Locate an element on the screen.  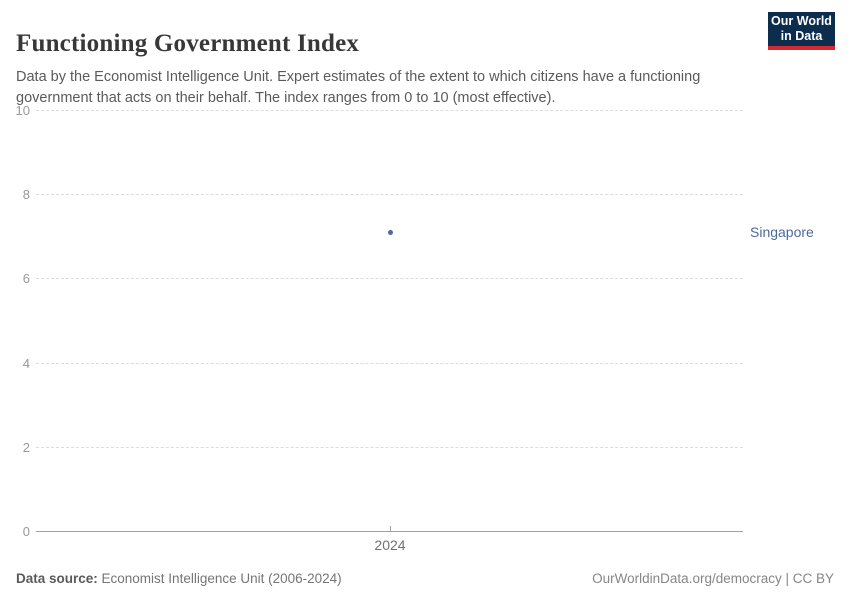
owid-logo-line1: Our World is located at coordinates (801, 21).